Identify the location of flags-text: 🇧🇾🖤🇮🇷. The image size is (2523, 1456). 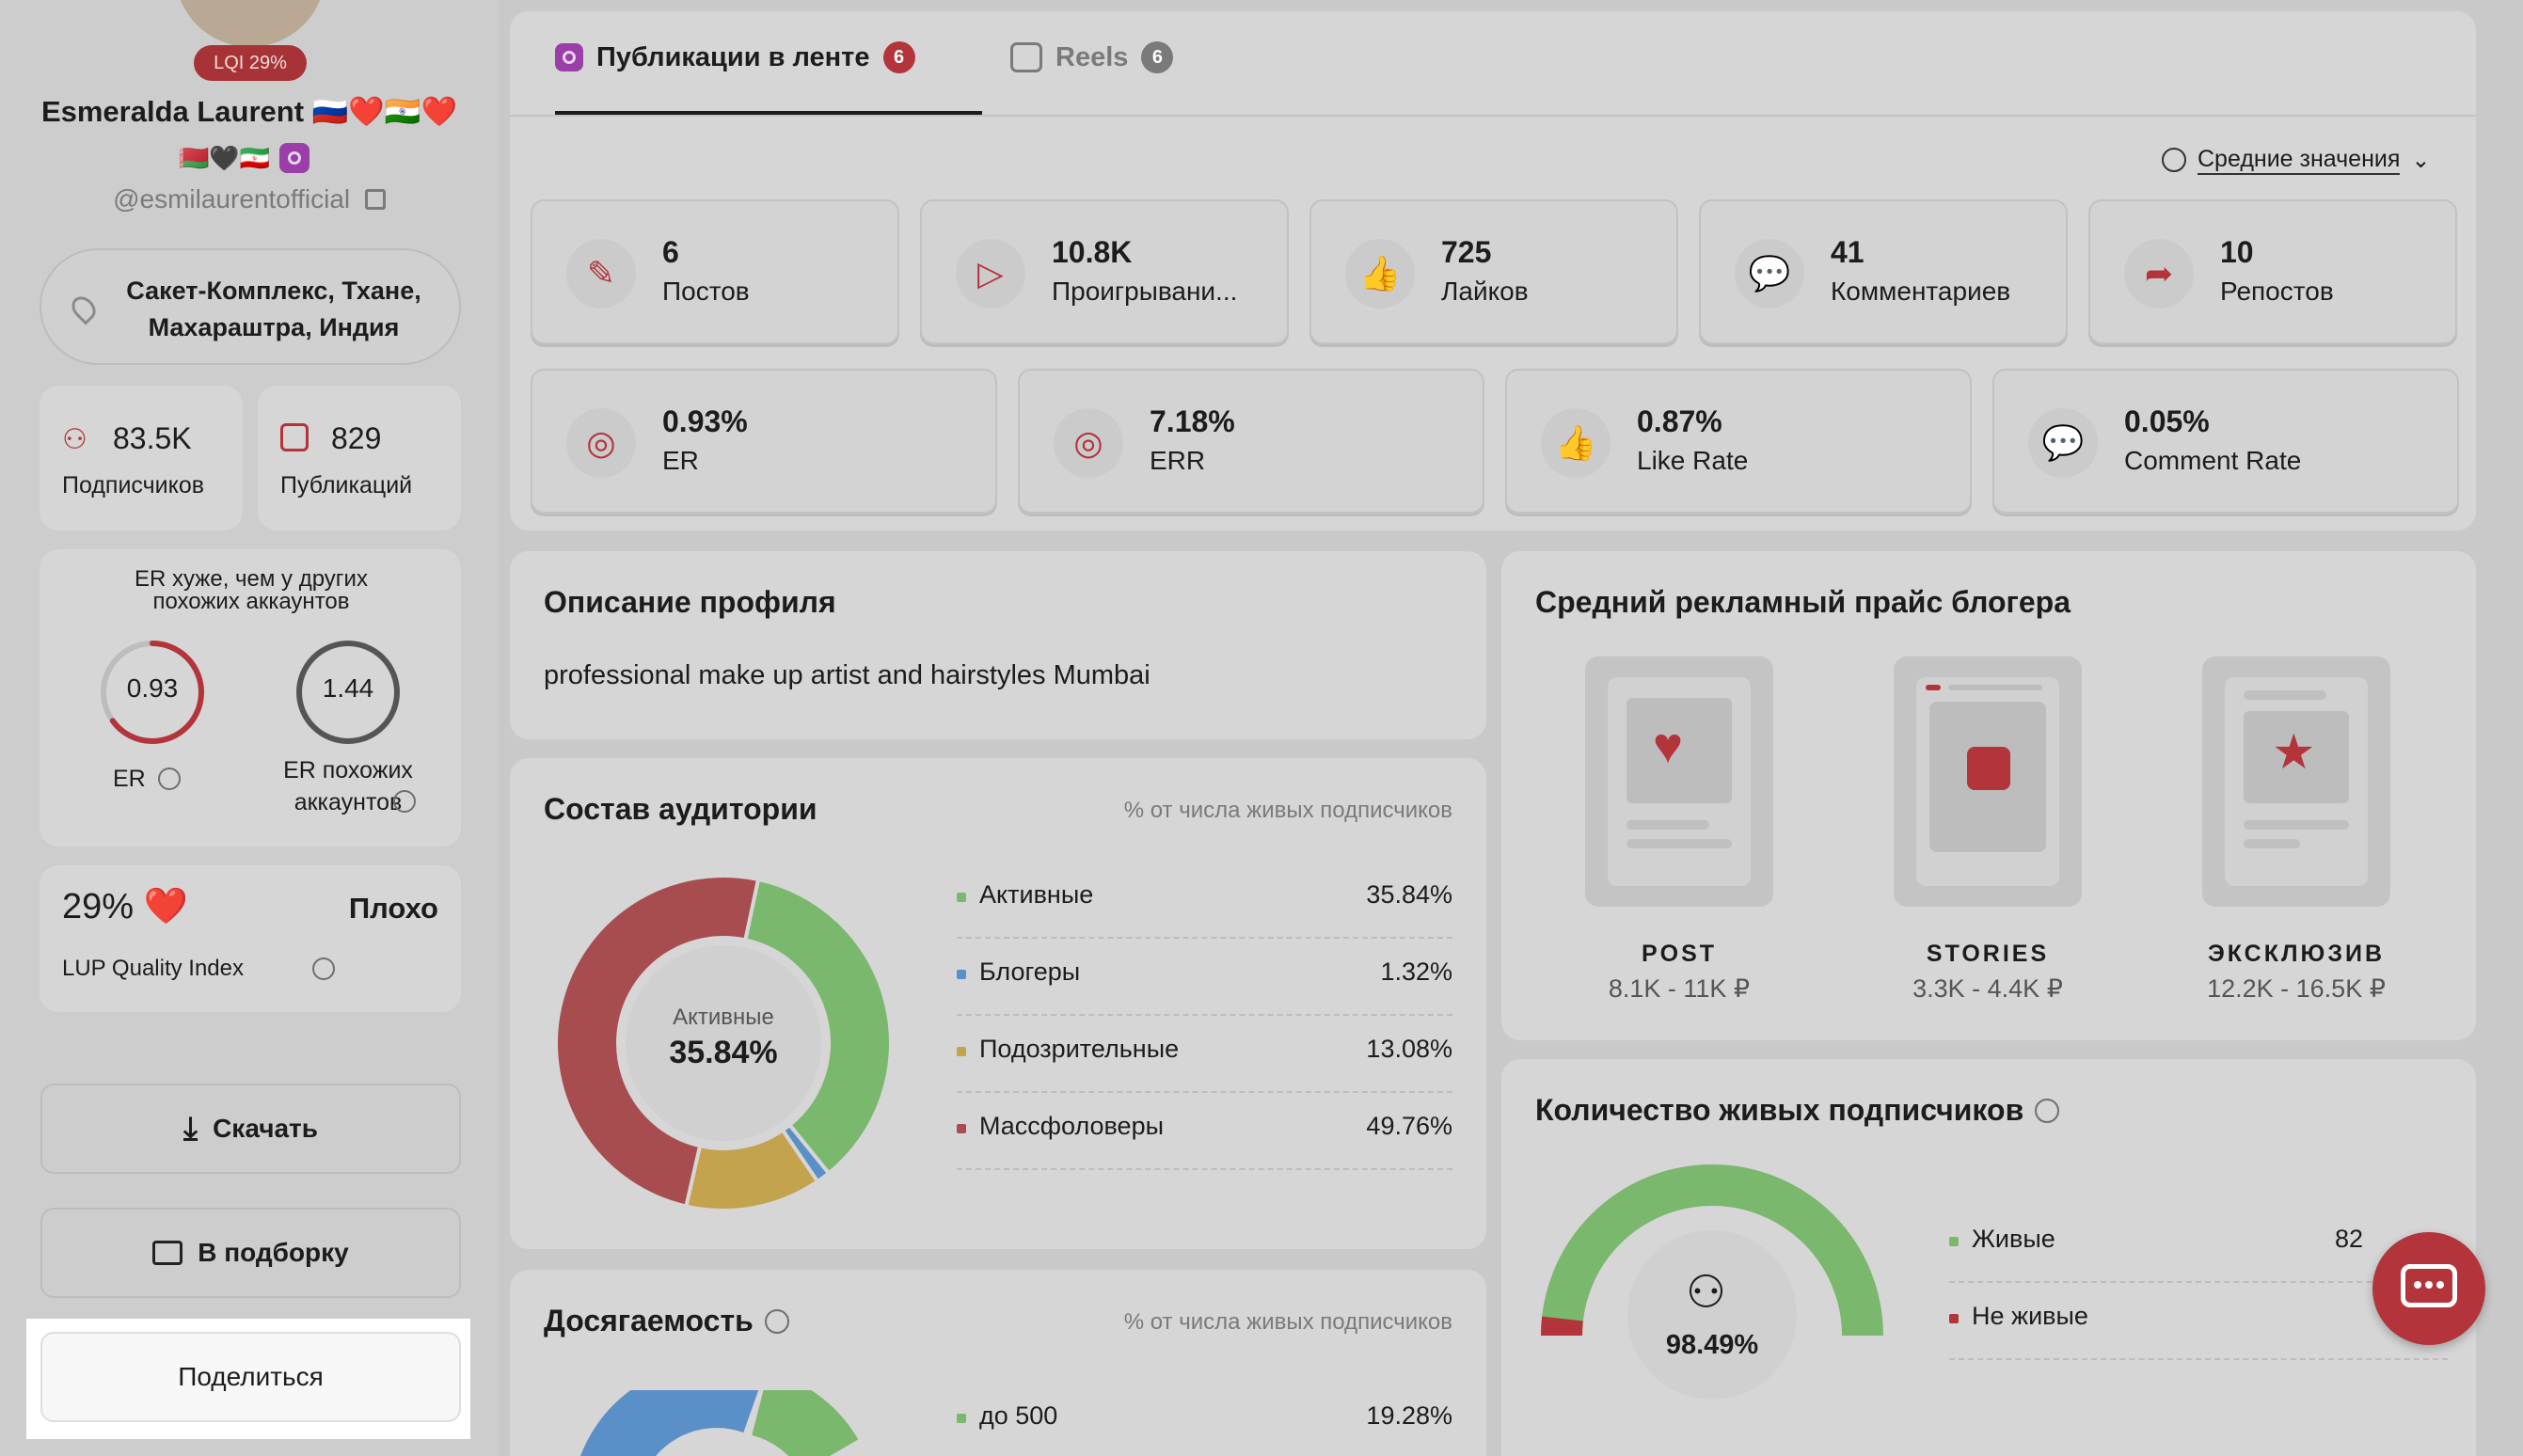
(225, 157).